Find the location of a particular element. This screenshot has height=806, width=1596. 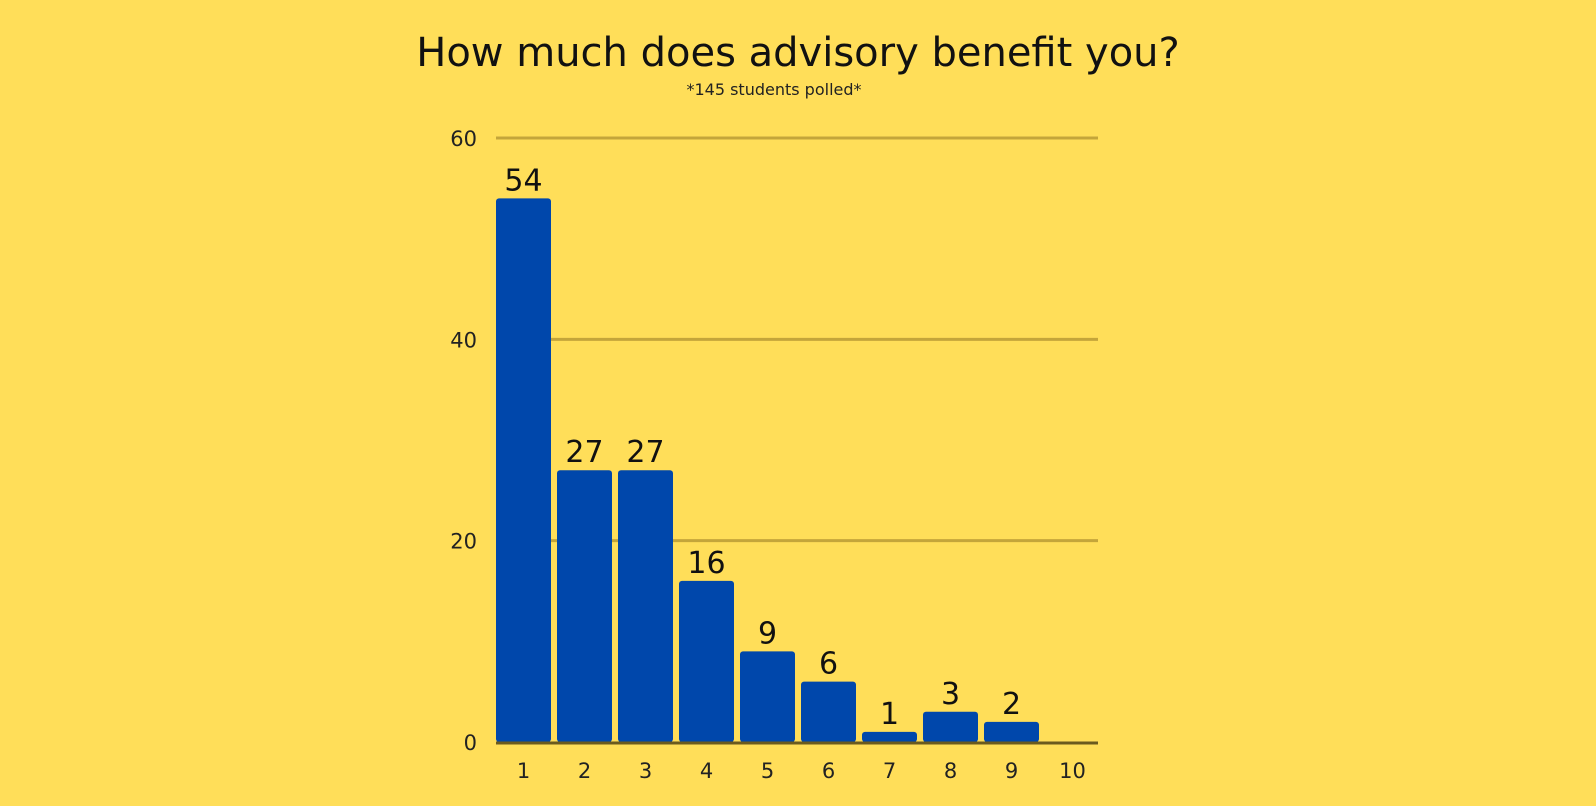

x-tick-label: 7 is located at coordinates (889, 771).